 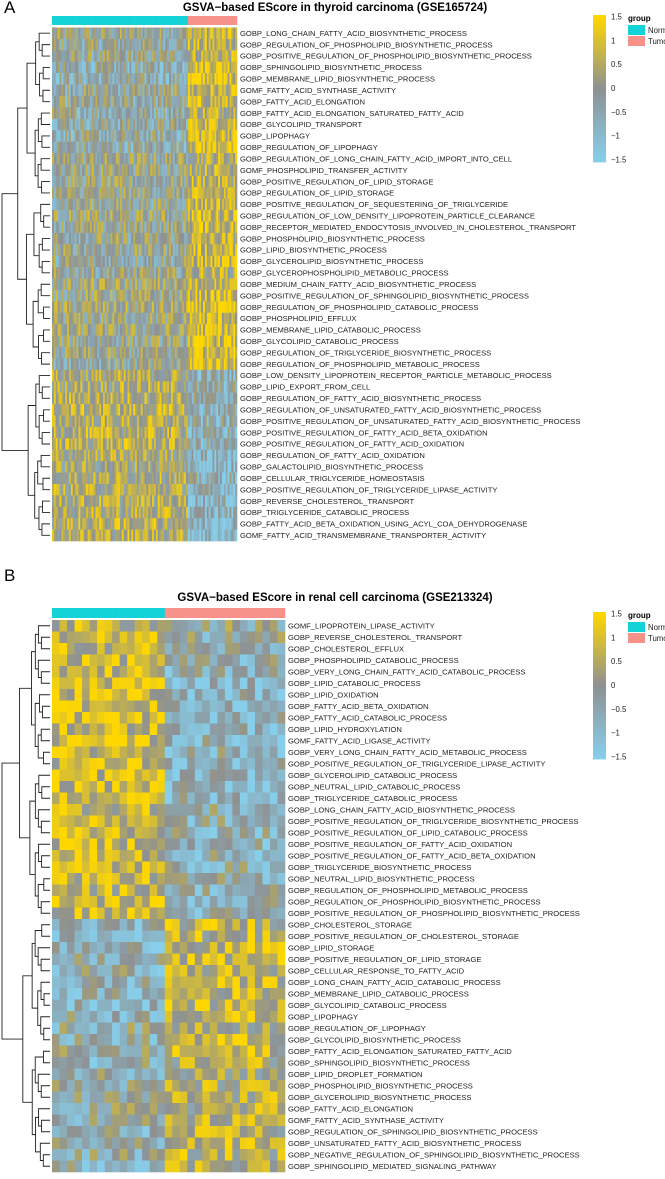 I want to click on group-annotation-cell-normal, so click(x=58, y=20).